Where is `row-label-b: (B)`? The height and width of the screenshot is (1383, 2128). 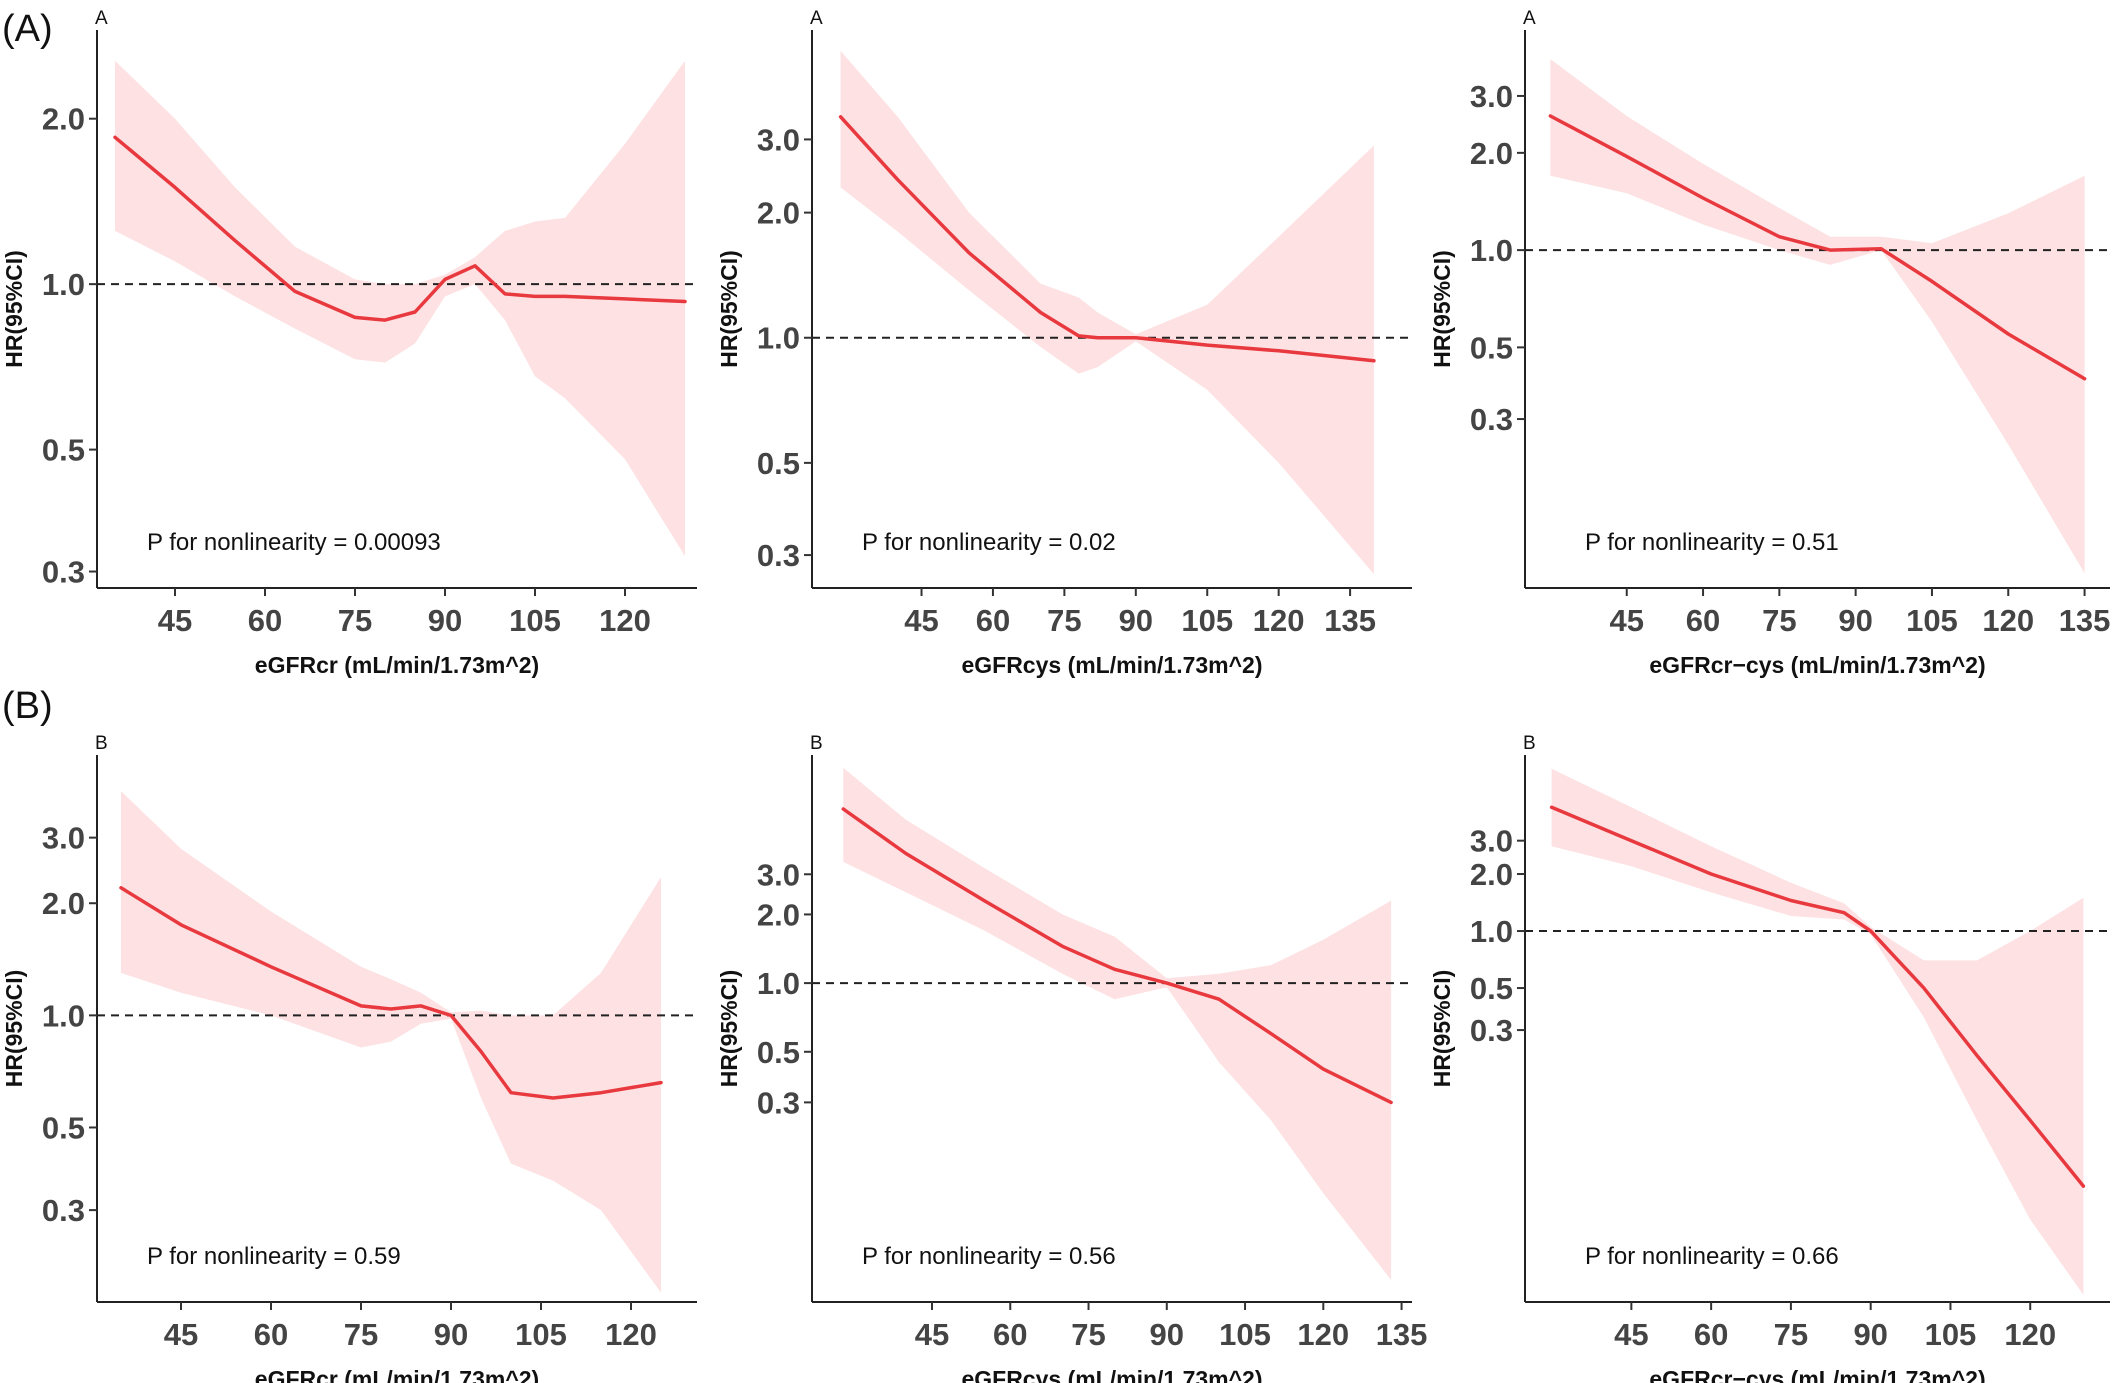 row-label-b: (B) is located at coordinates (27, 706).